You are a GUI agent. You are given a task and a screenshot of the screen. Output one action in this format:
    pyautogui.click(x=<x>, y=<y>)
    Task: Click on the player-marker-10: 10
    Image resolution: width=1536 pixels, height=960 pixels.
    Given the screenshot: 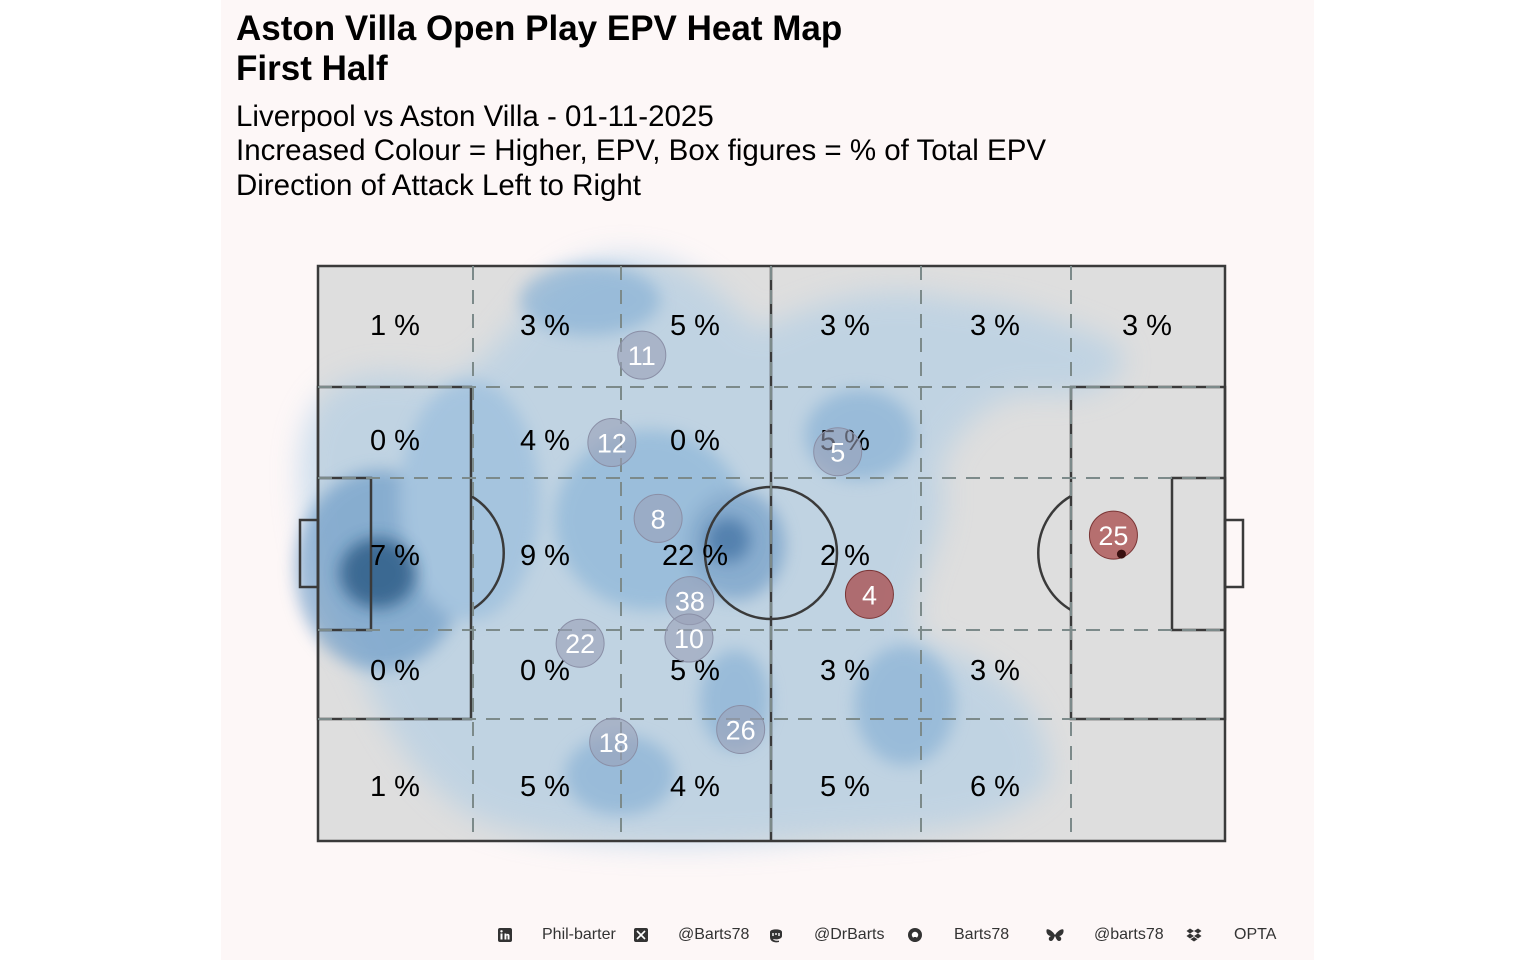 What is the action you would take?
    pyautogui.click(x=689, y=638)
    